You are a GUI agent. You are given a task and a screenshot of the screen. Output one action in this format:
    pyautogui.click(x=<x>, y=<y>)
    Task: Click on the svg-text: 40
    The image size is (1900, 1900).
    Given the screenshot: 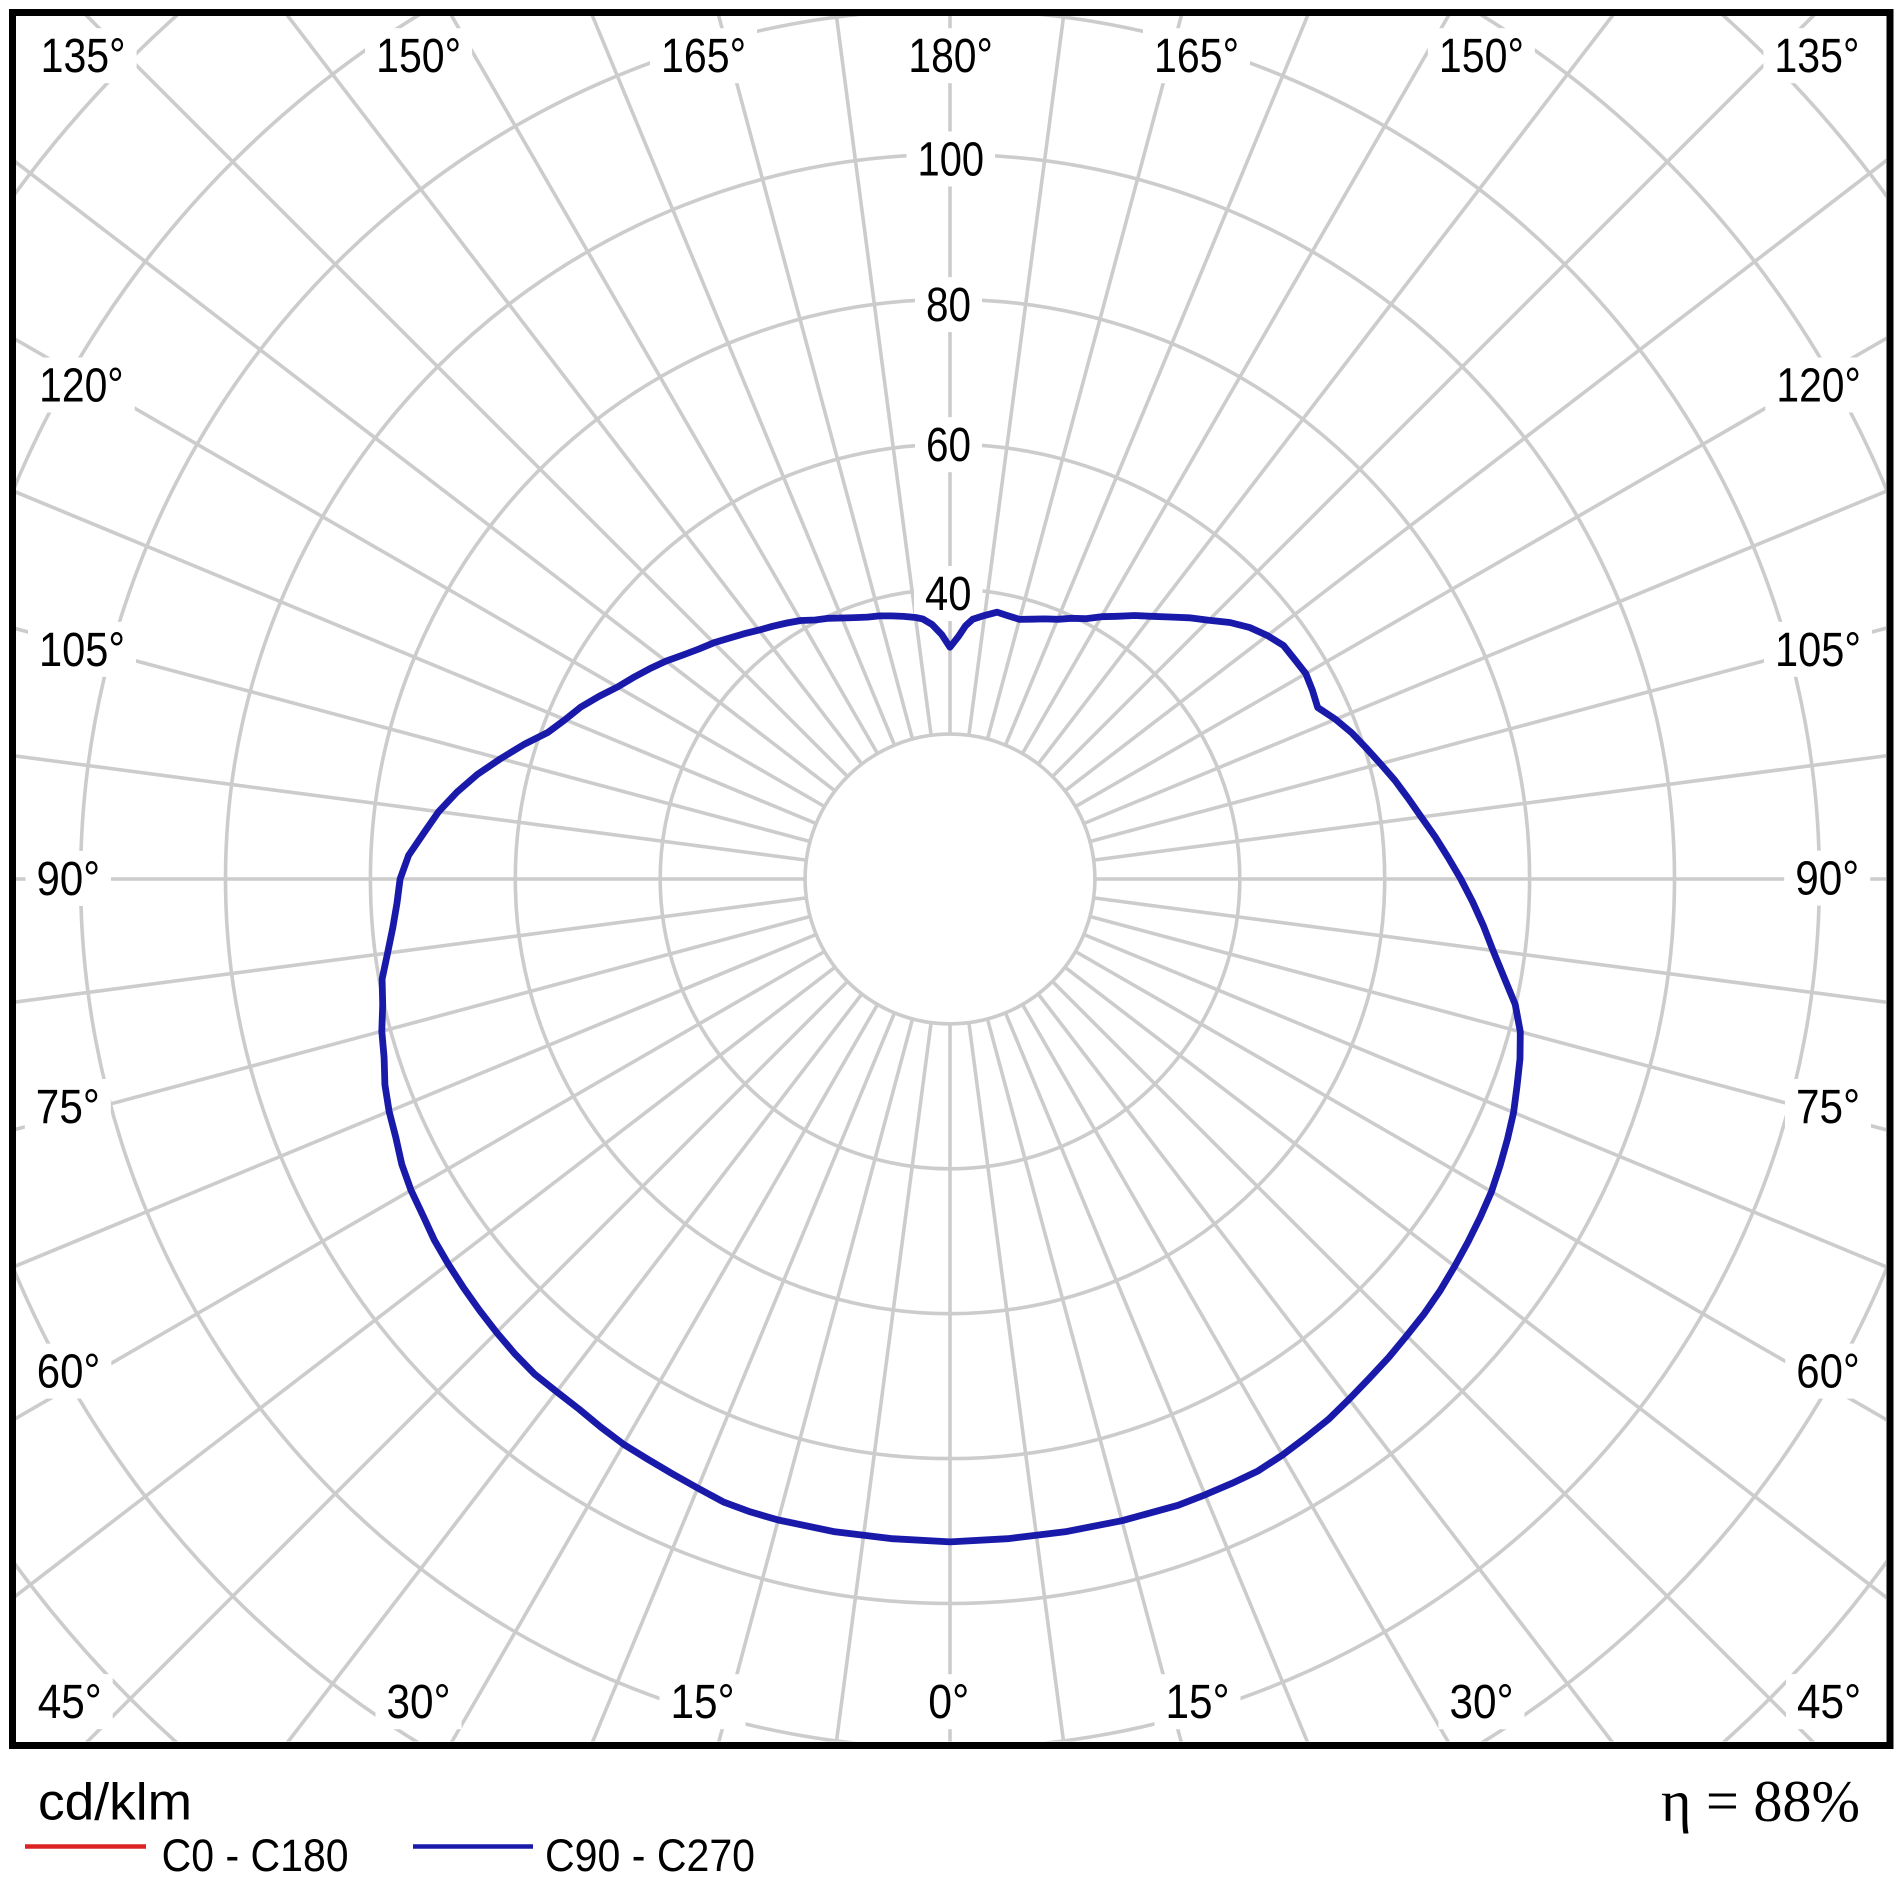 What is the action you would take?
    pyautogui.click(x=948, y=594)
    